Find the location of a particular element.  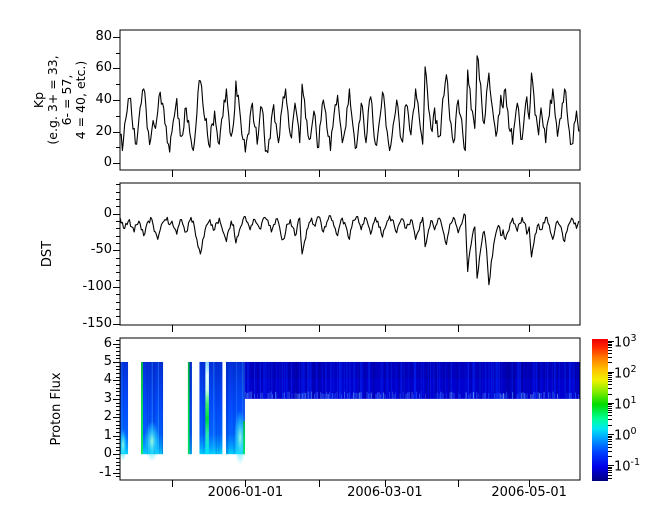

heatmap-bright-streak is located at coordinates (207, 408).